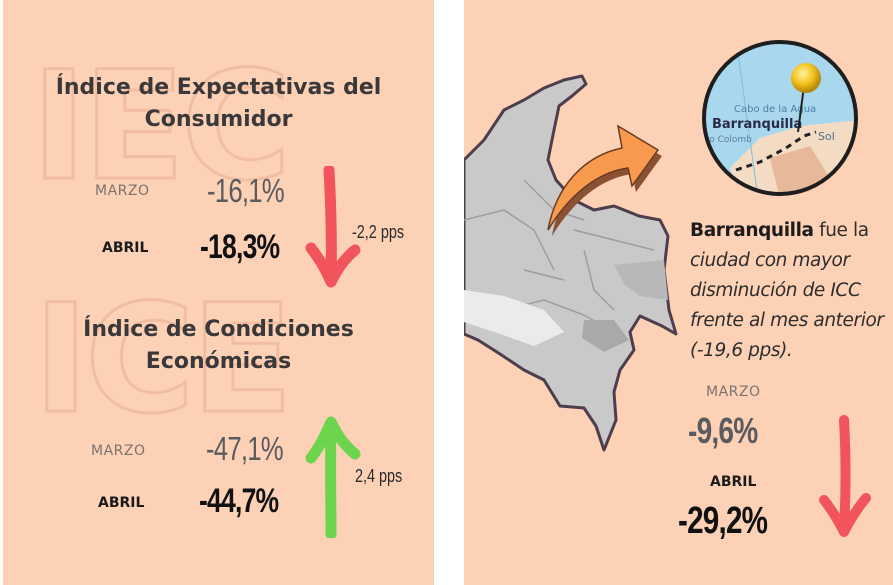 The height and width of the screenshot is (585, 893). I want to click on ice-title-line2: Económicas, so click(218, 361).